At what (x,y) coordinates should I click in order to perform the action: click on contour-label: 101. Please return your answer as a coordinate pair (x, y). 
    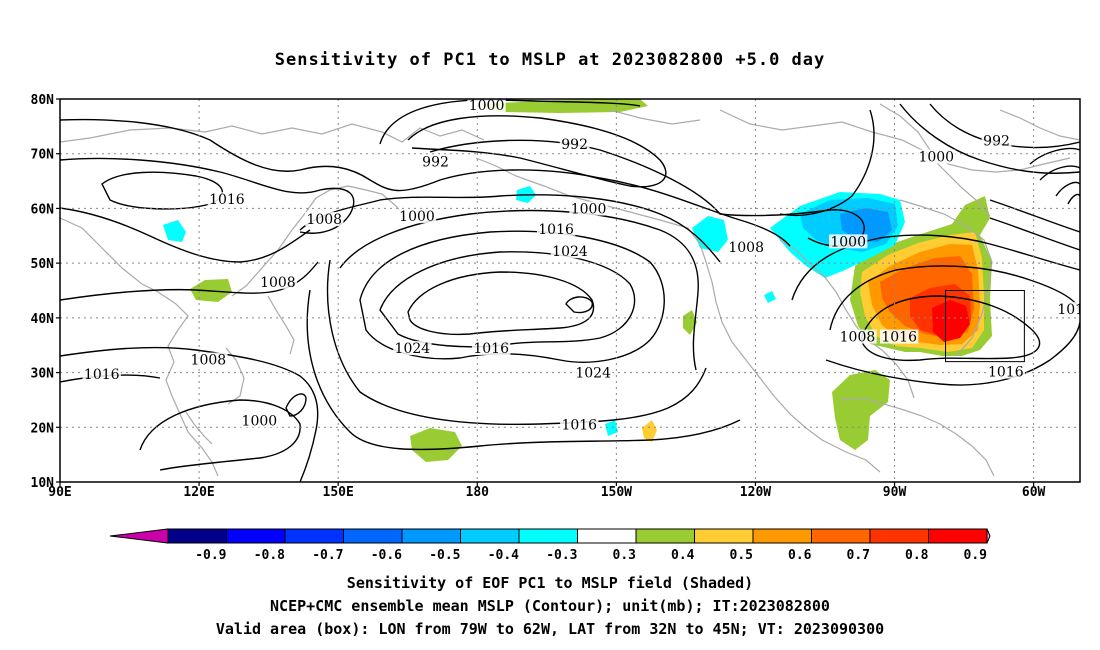
    Looking at the image, I should click on (1070, 310).